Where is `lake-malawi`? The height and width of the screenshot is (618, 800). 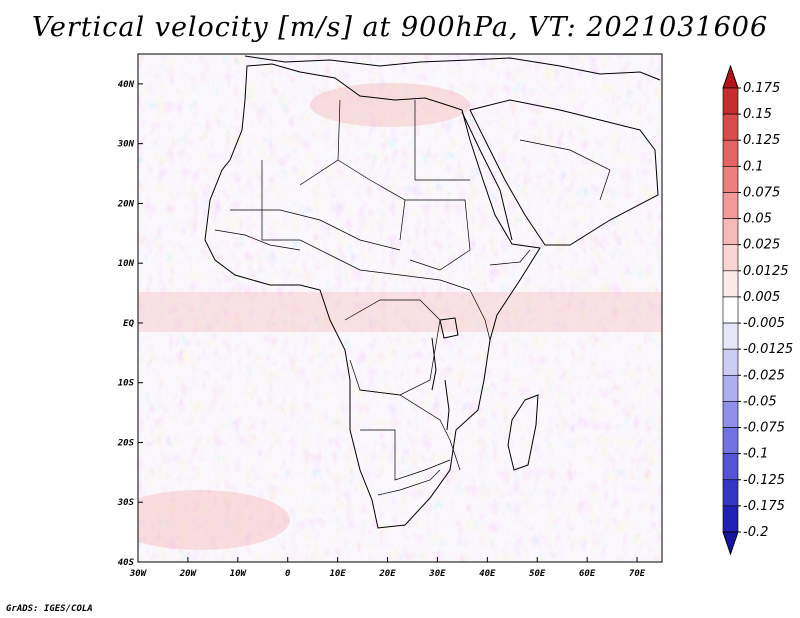
lake-malawi is located at coordinates (447, 405).